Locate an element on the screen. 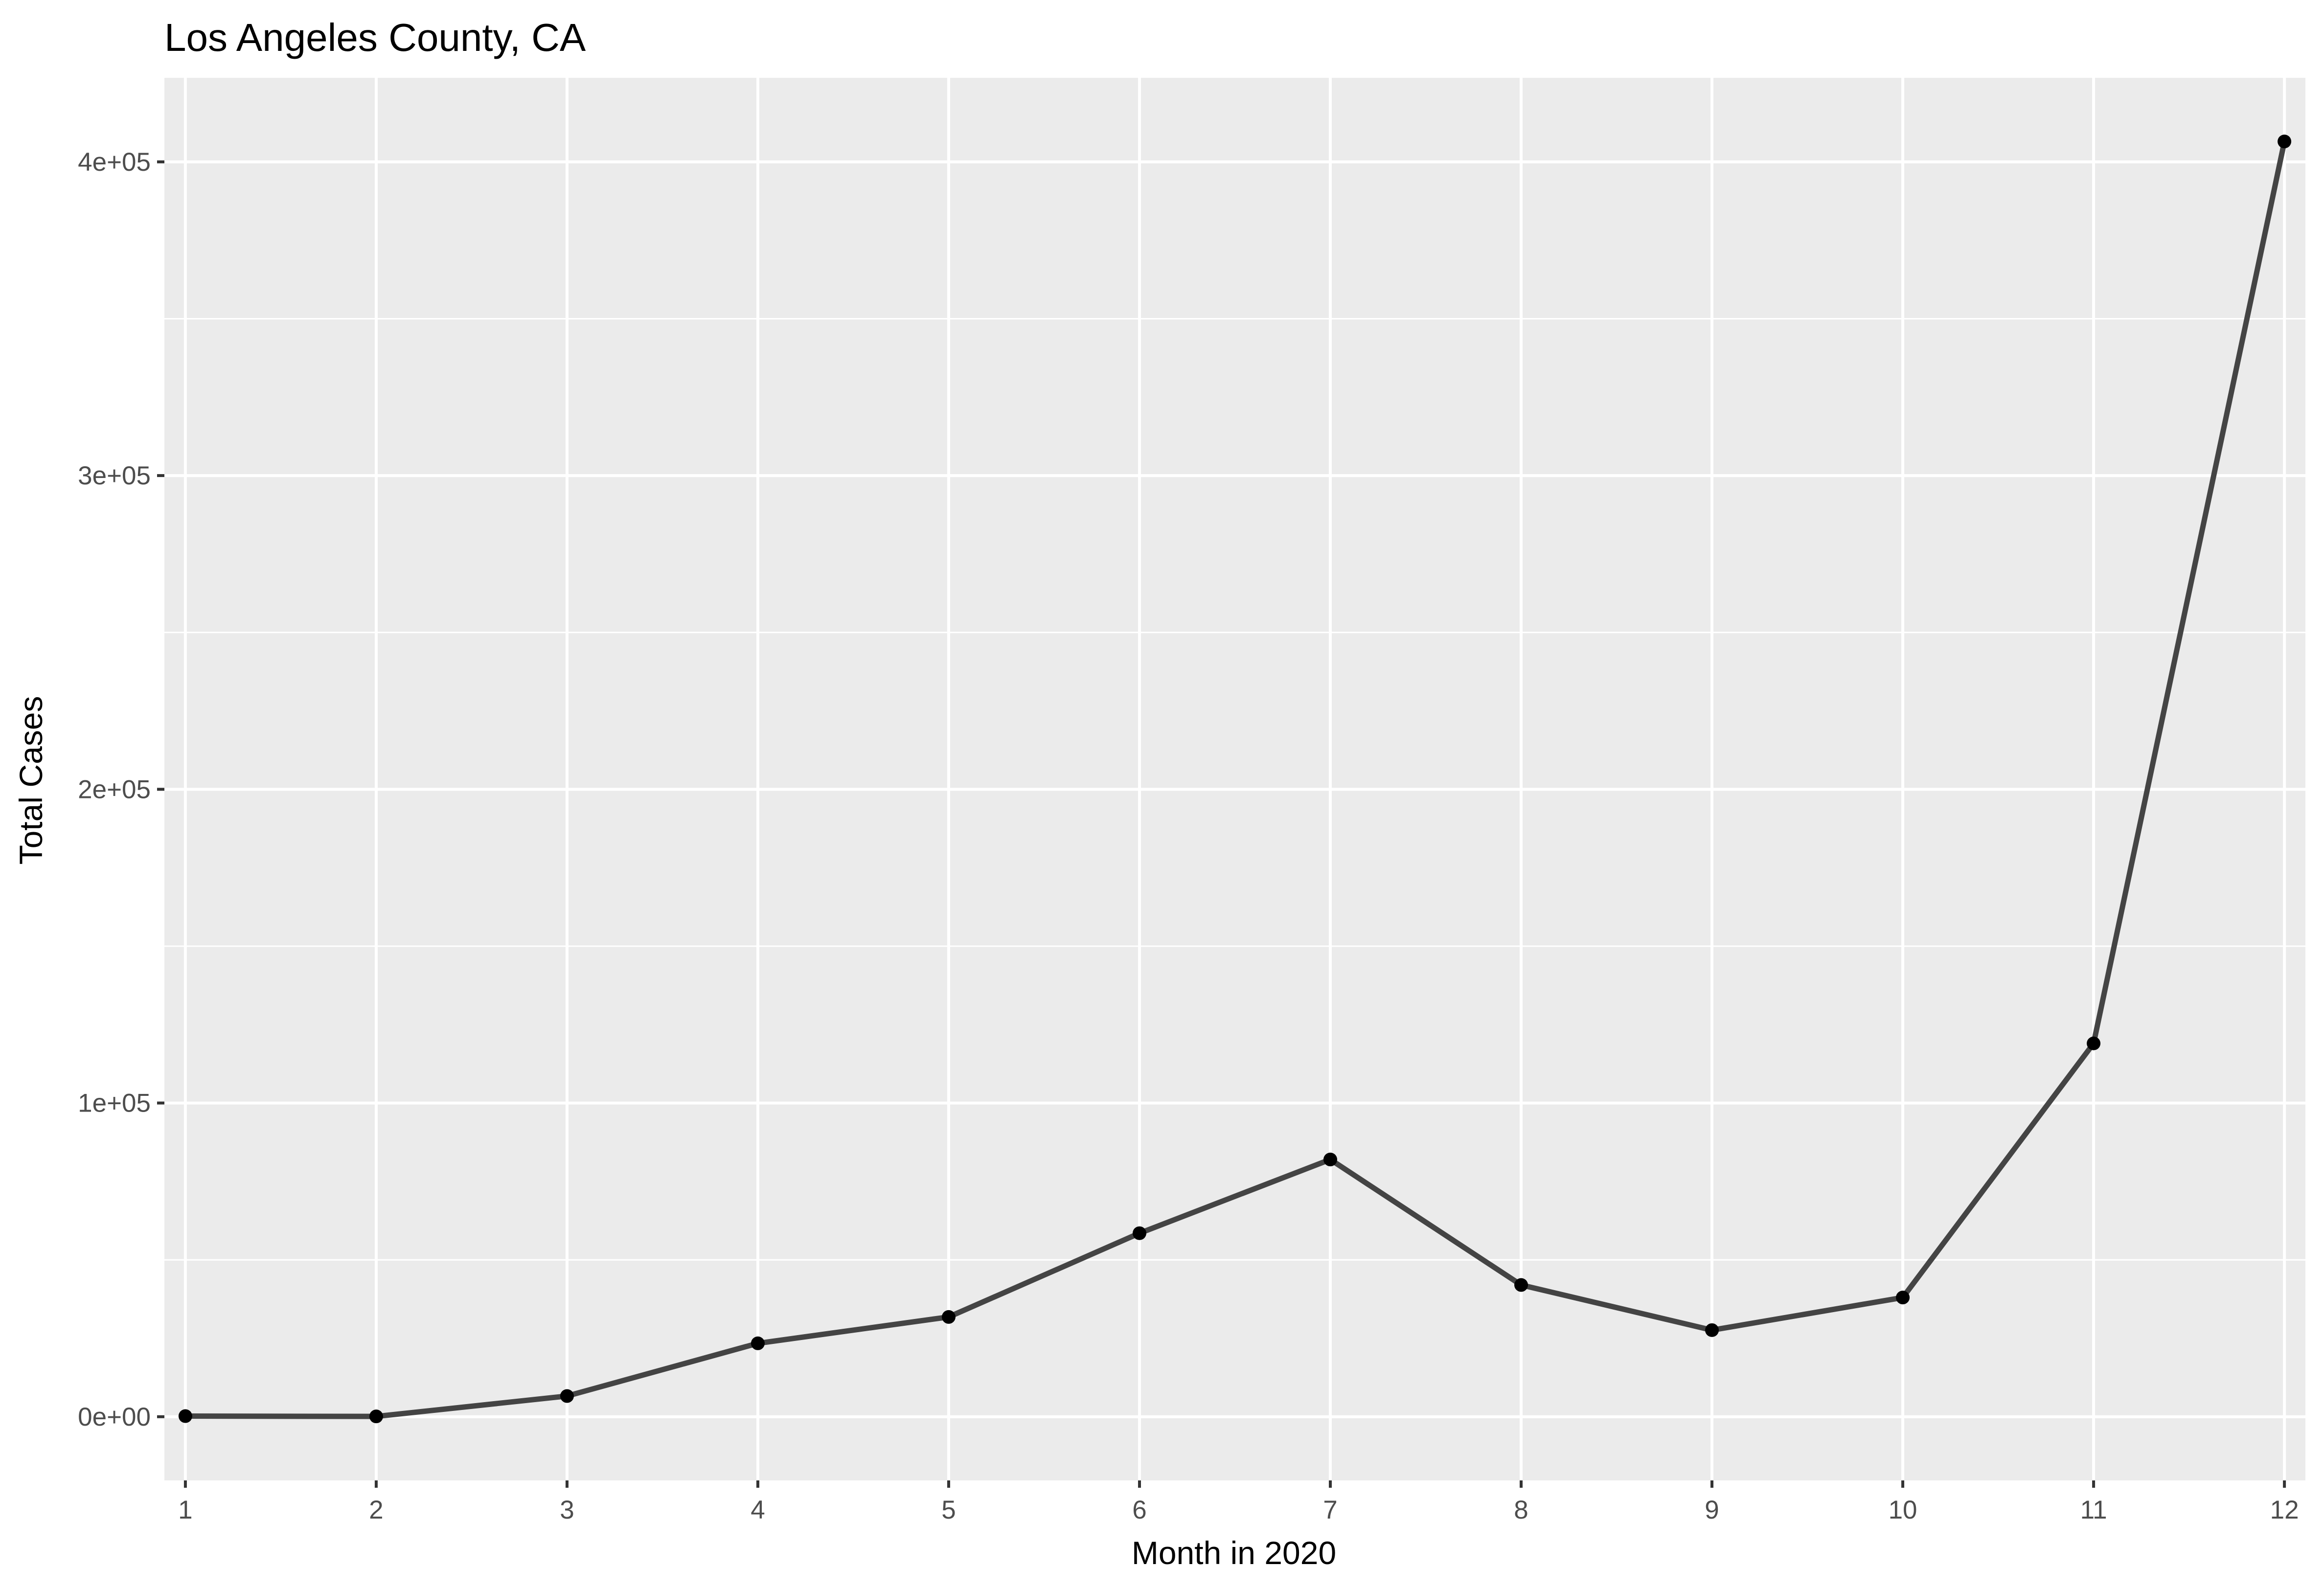 Image resolution: width=2324 pixels, height=1590 pixels. x-tick-label: 9 is located at coordinates (1712, 1510).